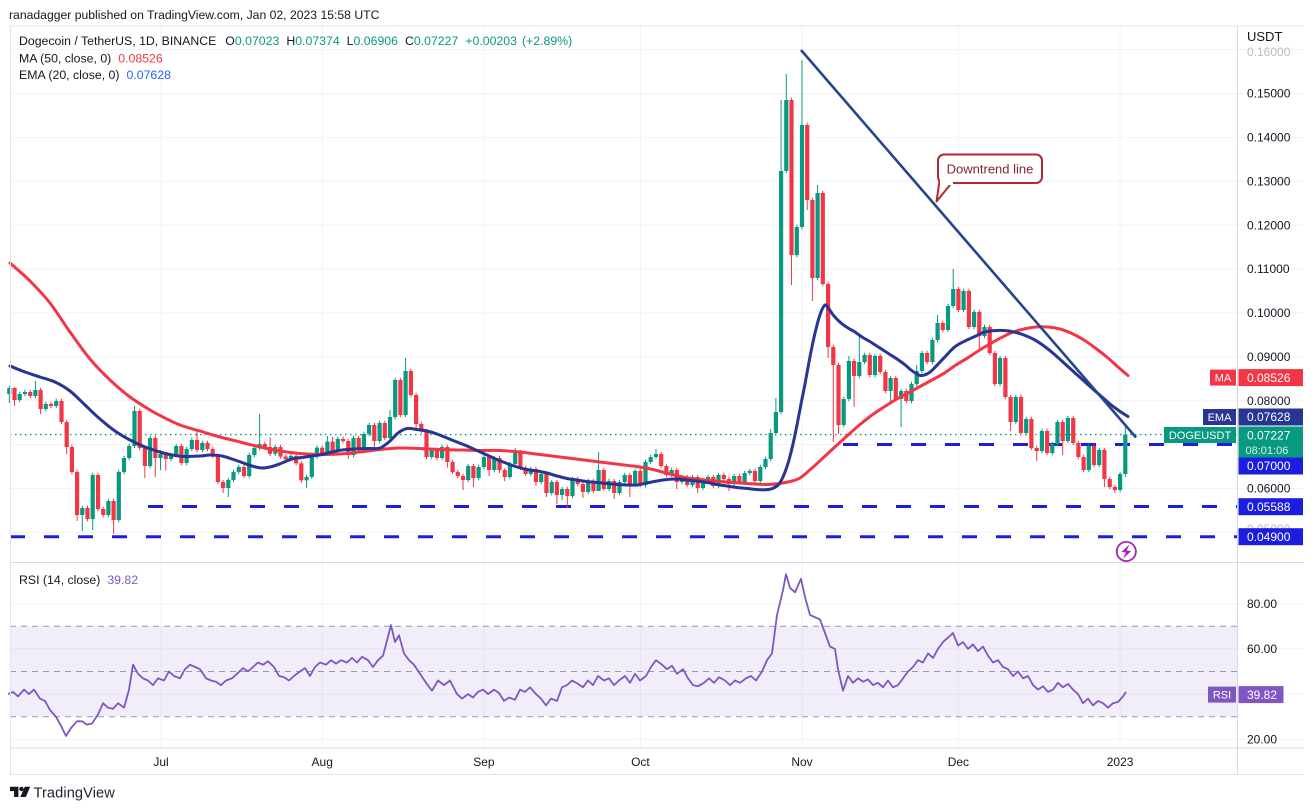 This screenshot has height=810, width=1315. I want to click on svg-text: 0.06000, so click(1269, 489).